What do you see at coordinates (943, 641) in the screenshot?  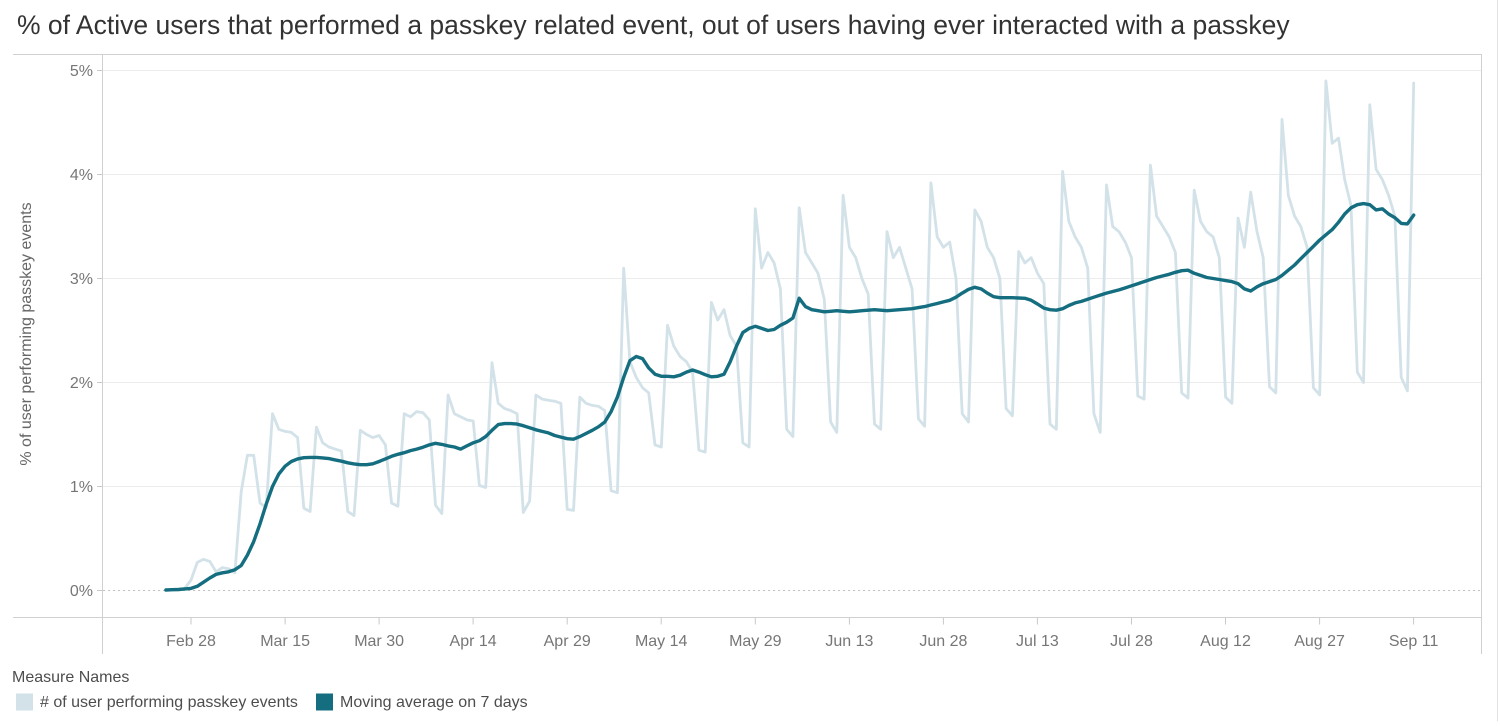 I see `svg-text: Jun 28` at bounding box center [943, 641].